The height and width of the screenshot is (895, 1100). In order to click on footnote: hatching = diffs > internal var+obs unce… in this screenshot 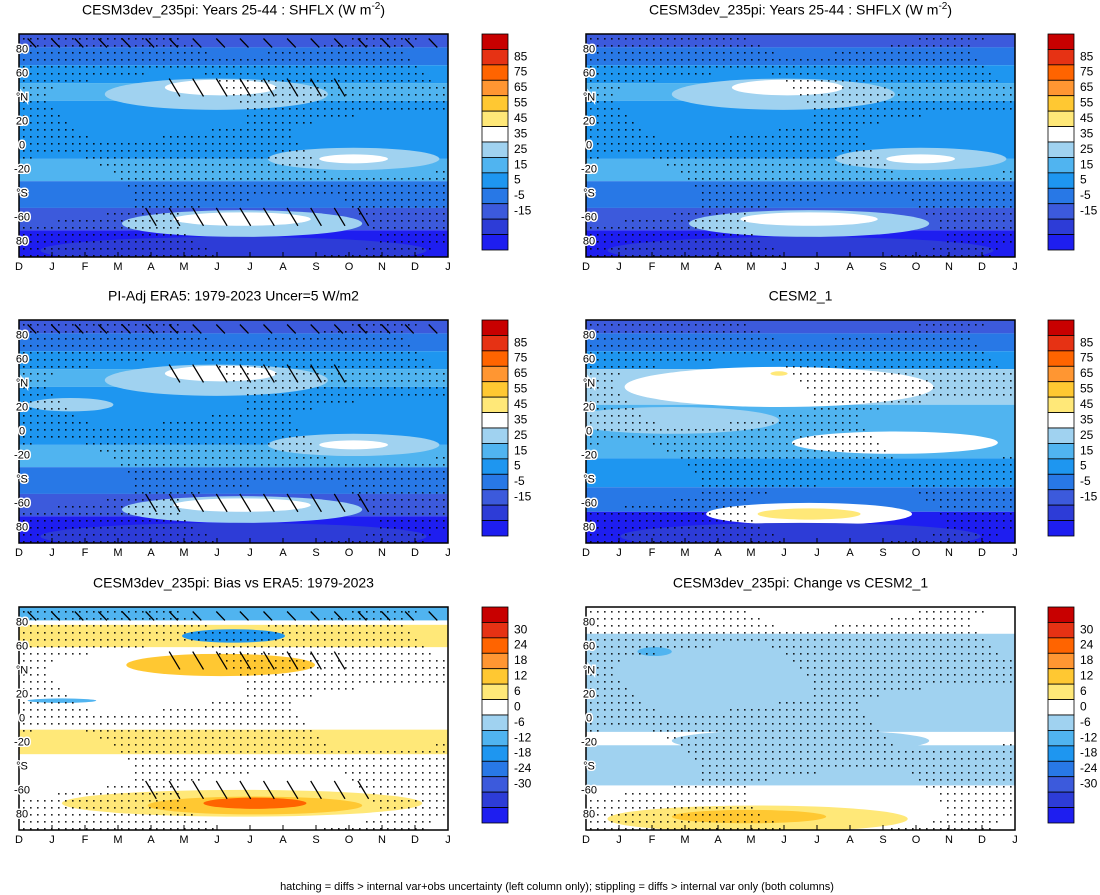, I will do `click(557, 887)`.